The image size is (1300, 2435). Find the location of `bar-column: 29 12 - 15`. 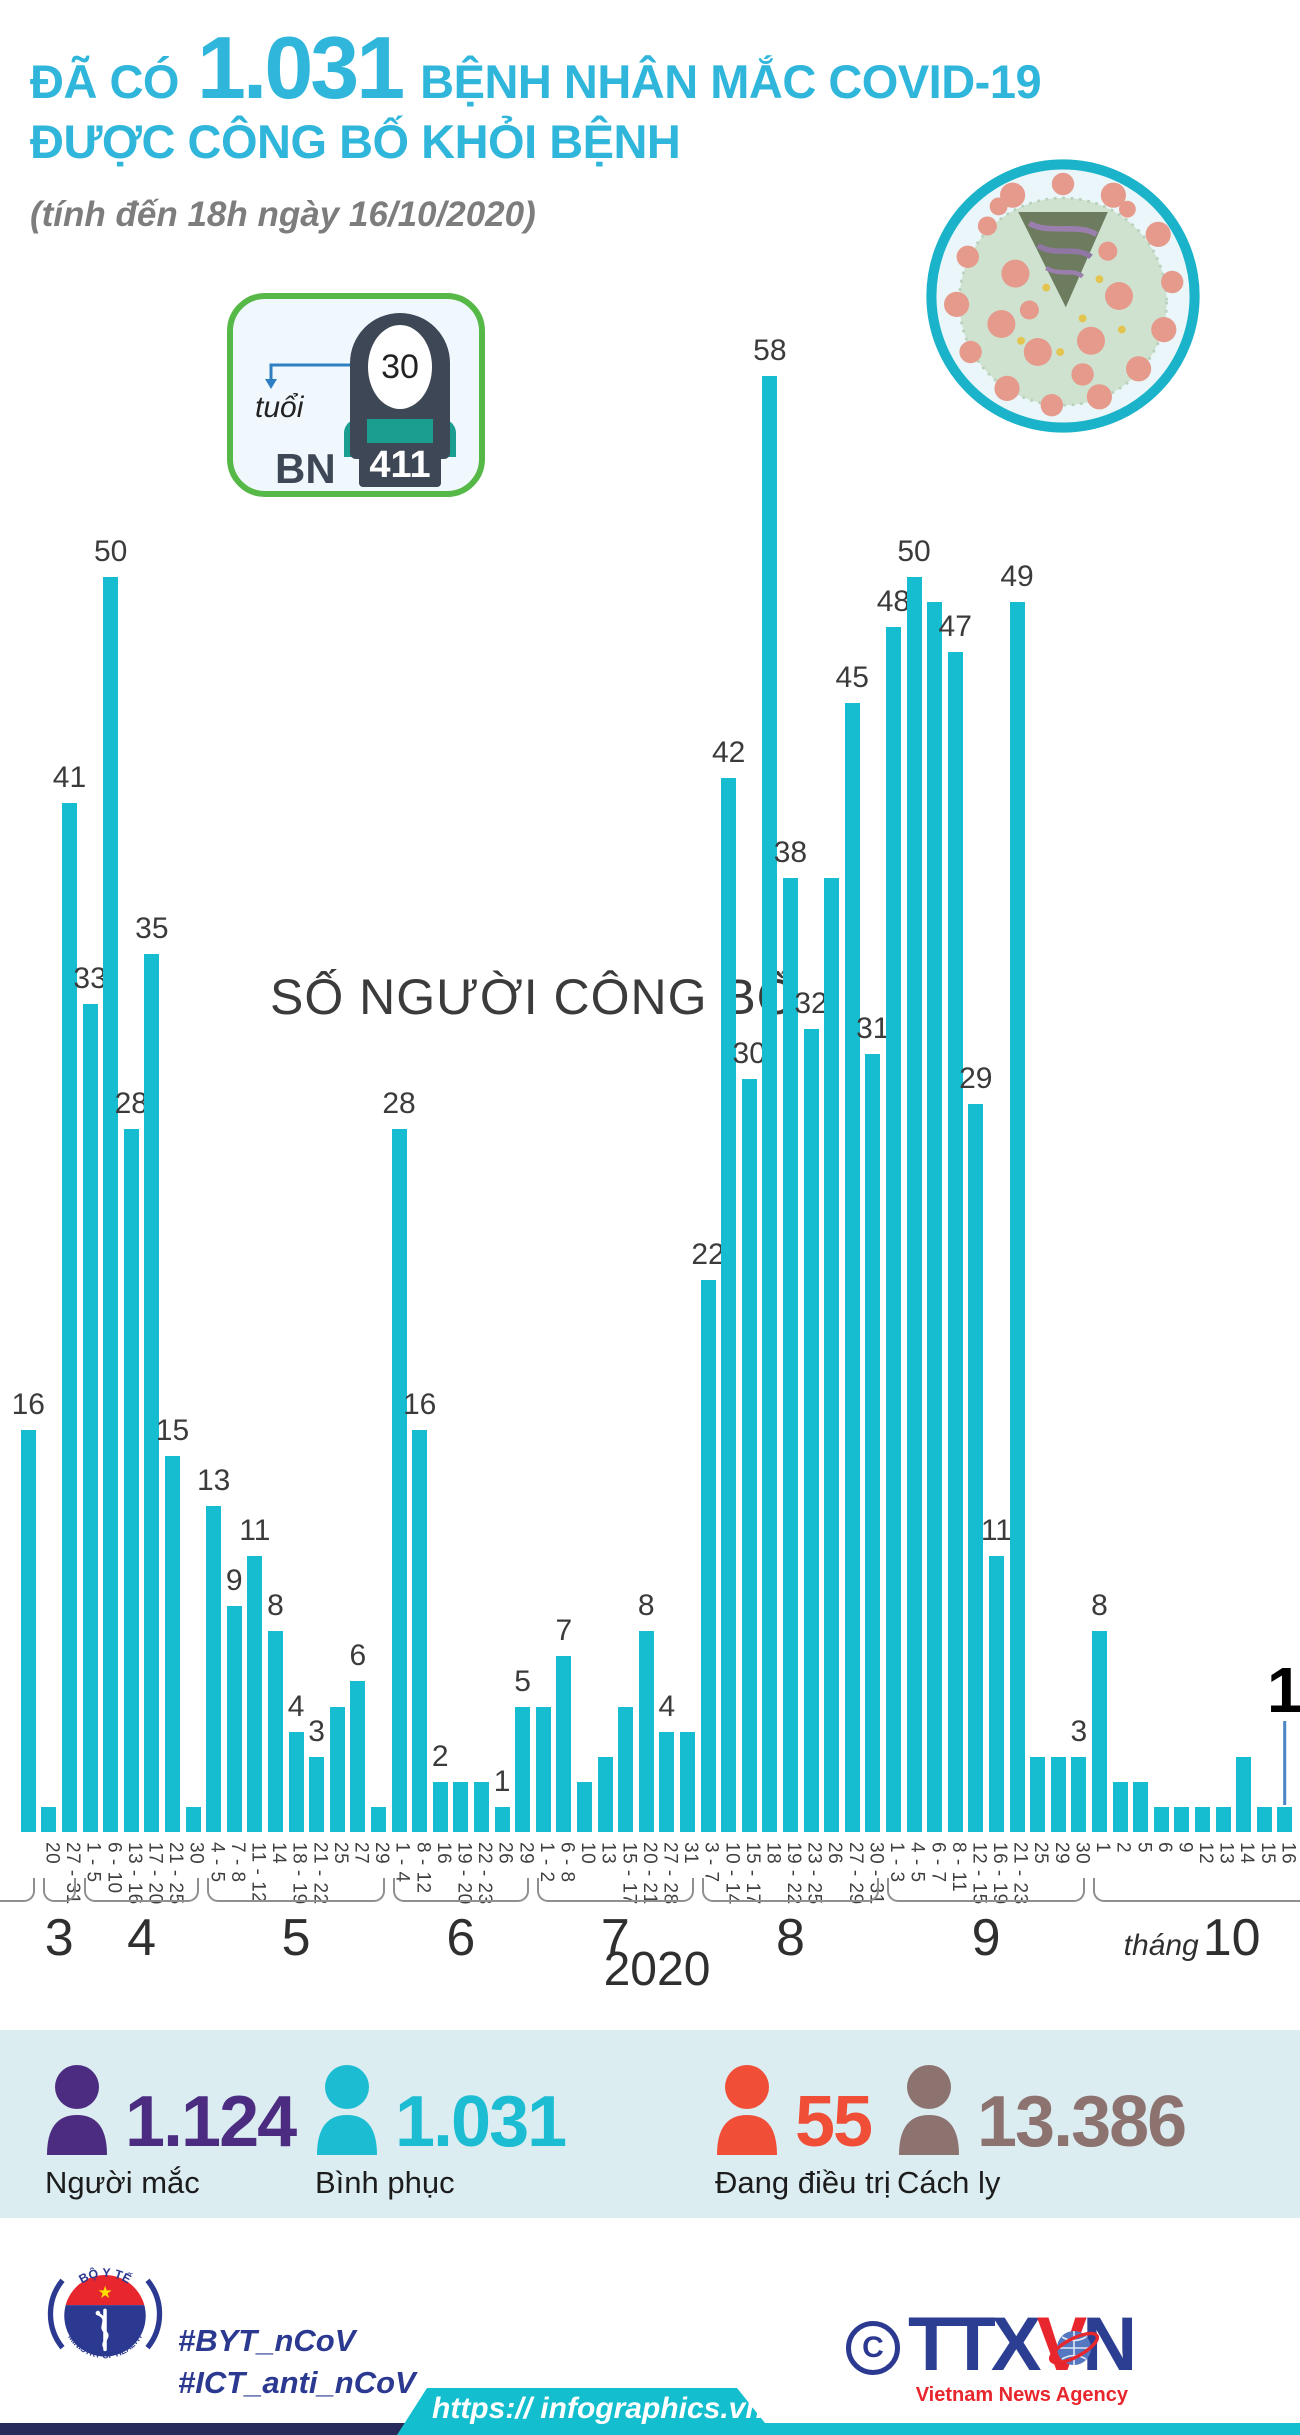

bar-column: 29 12 - 15 is located at coordinates (975, 1122).